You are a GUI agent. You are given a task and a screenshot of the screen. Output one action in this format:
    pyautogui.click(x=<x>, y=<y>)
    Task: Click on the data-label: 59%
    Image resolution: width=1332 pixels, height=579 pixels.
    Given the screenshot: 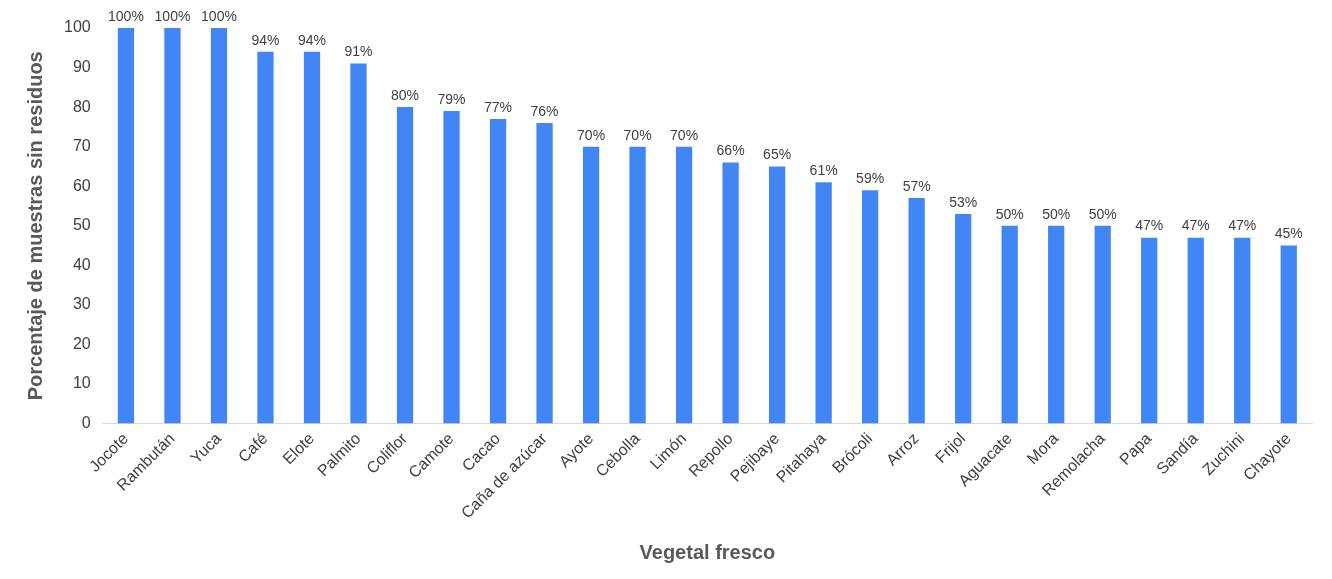 What is the action you would take?
    pyautogui.click(x=870, y=178)
    